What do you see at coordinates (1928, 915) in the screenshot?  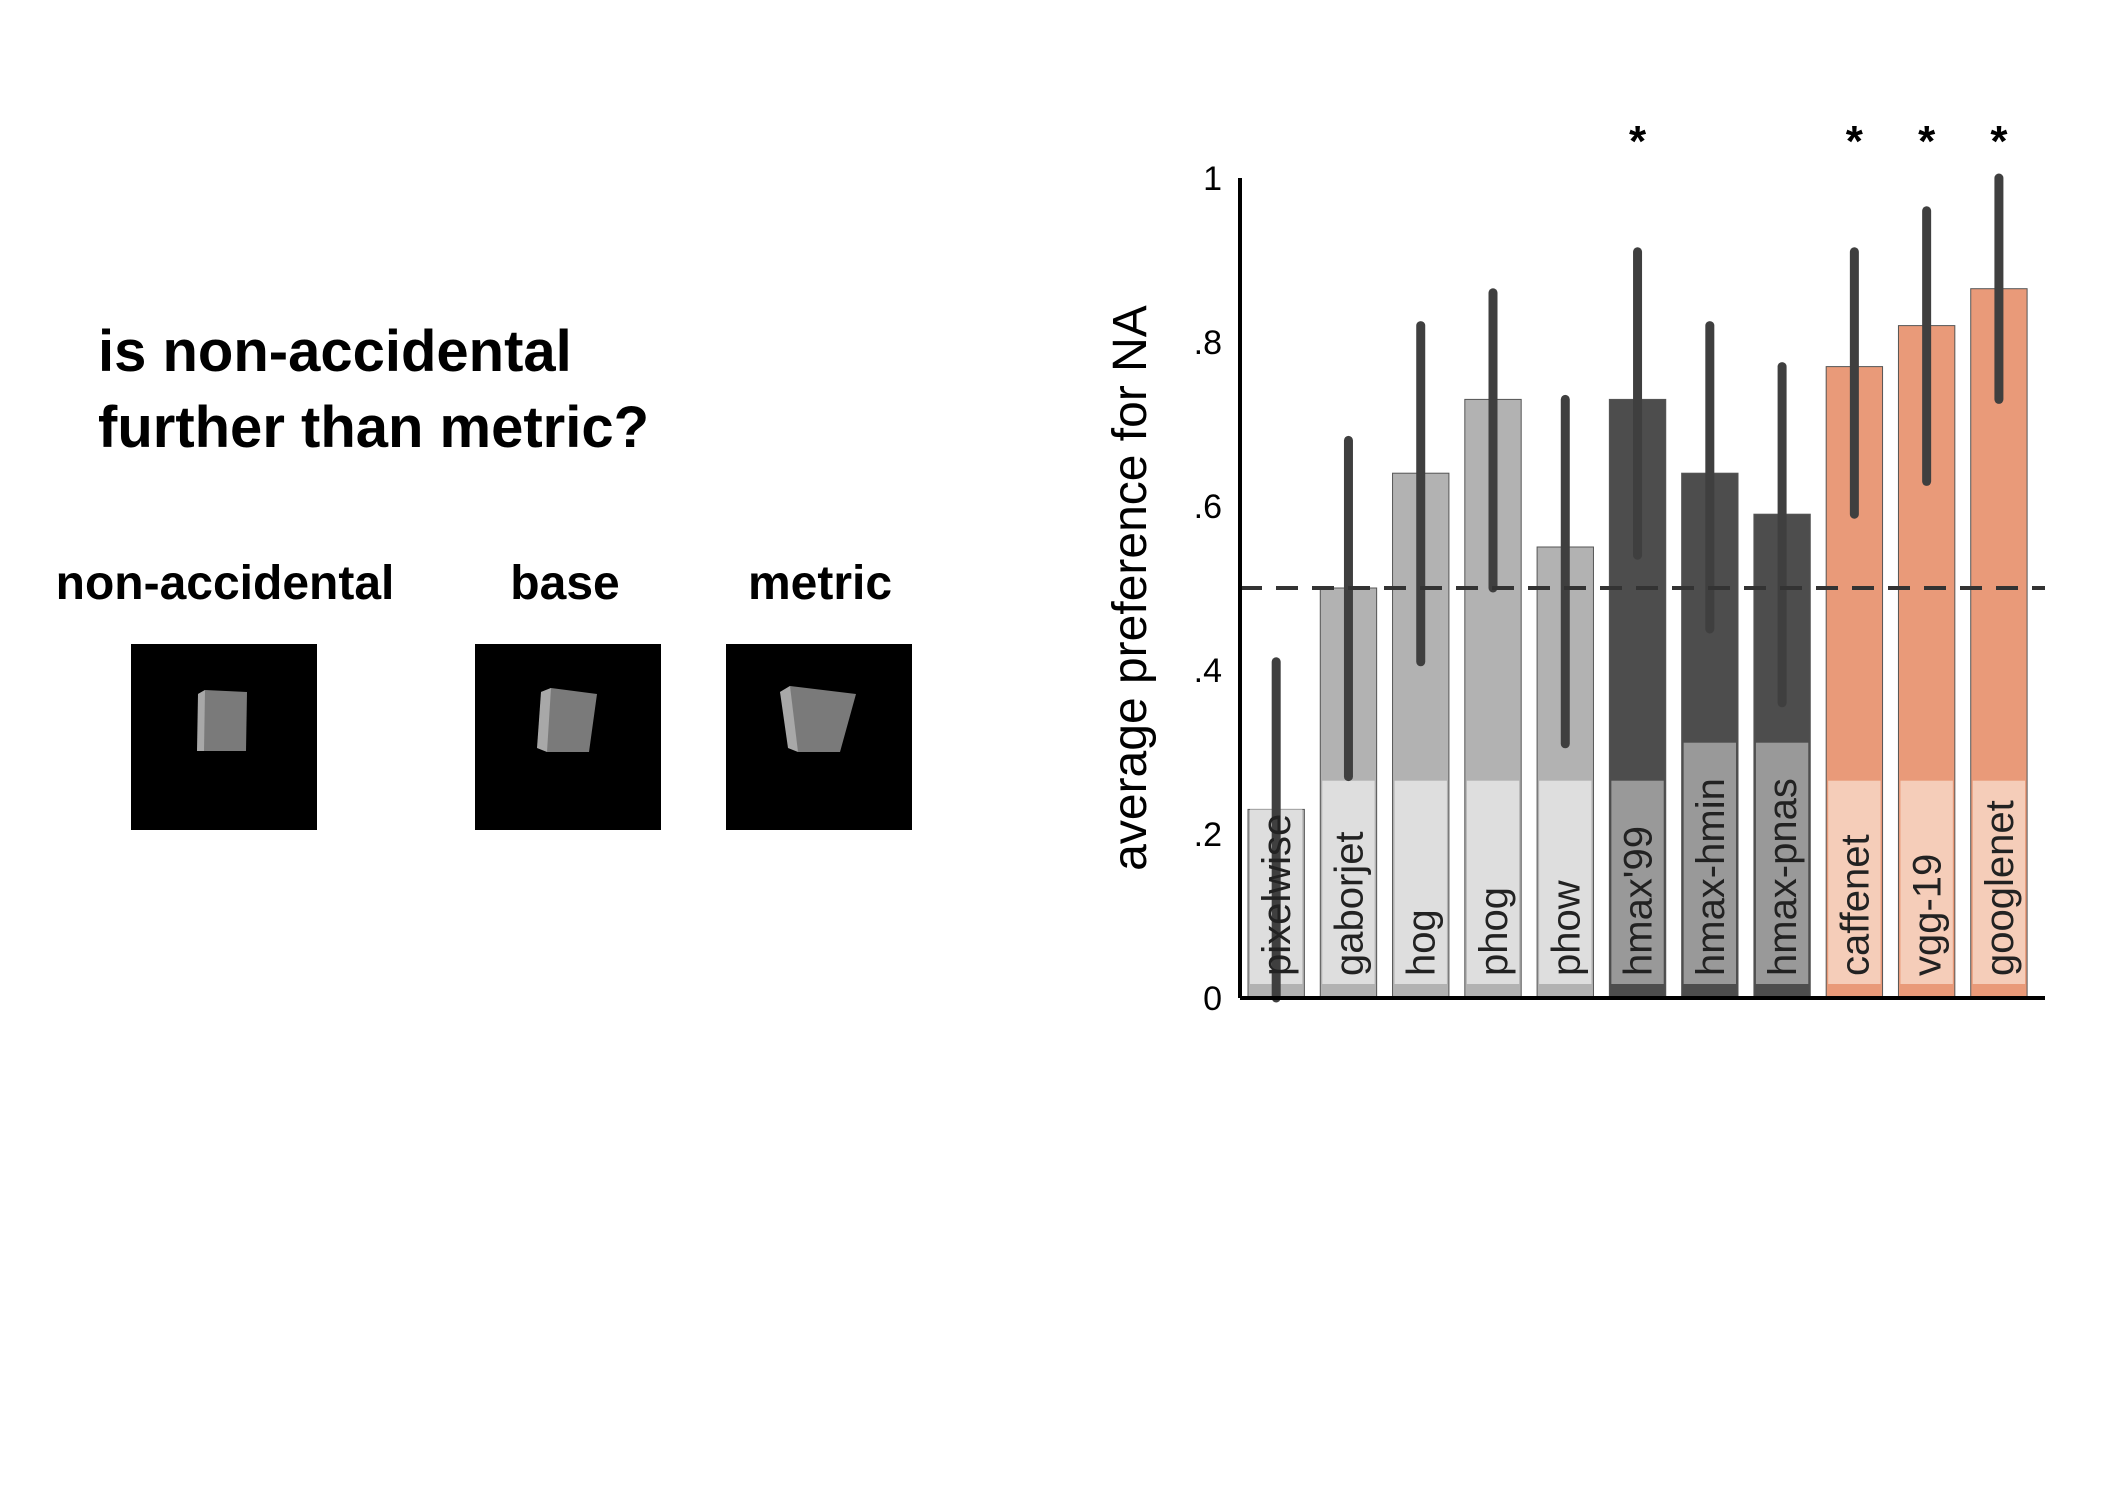 I see `category-label-9: vgg-19` at bounding box center [1928, 915].